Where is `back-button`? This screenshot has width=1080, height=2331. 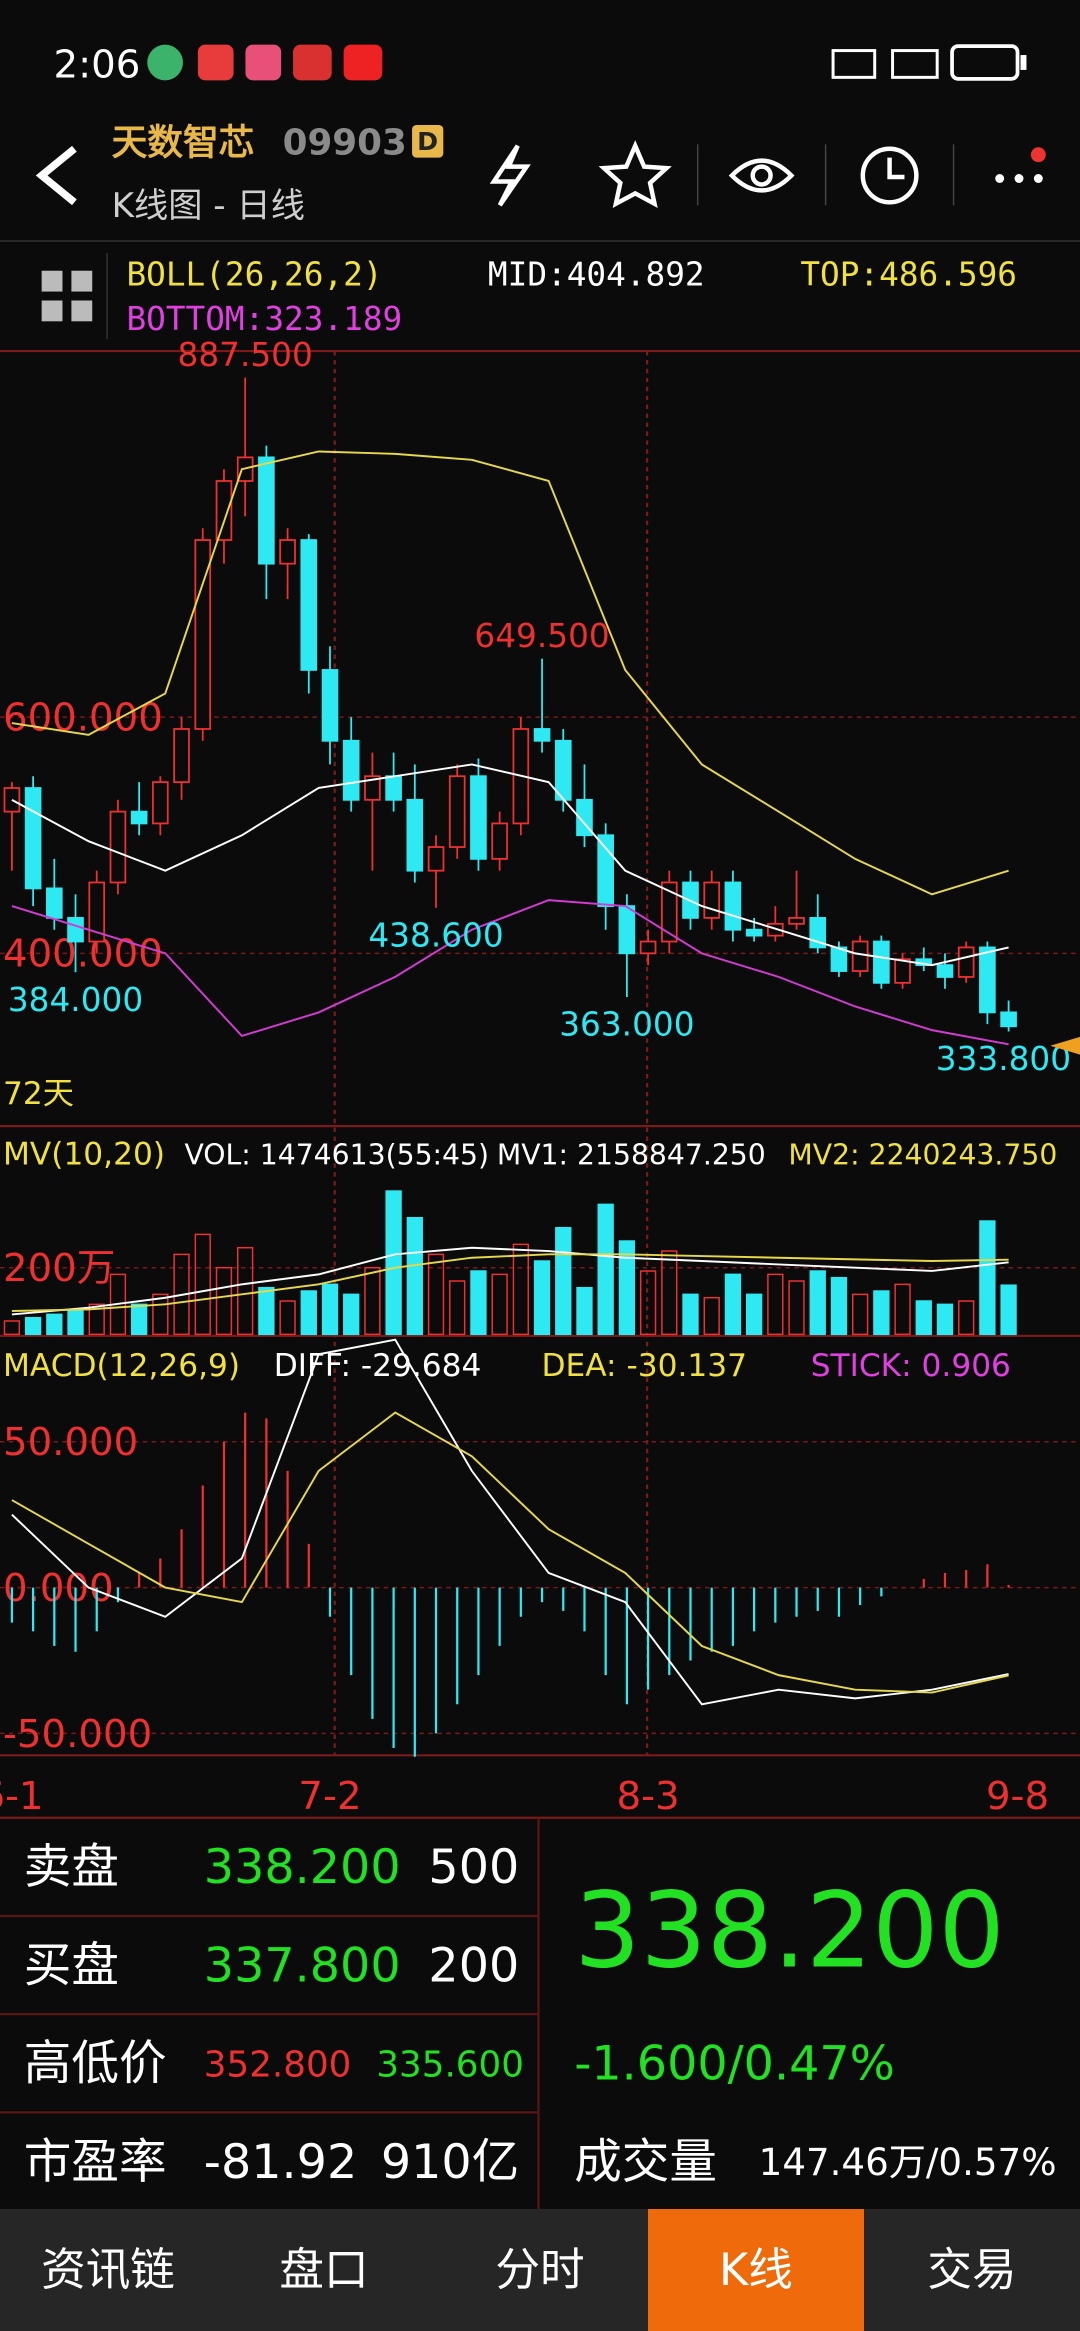
back-button is located at coordinates (56, 175).